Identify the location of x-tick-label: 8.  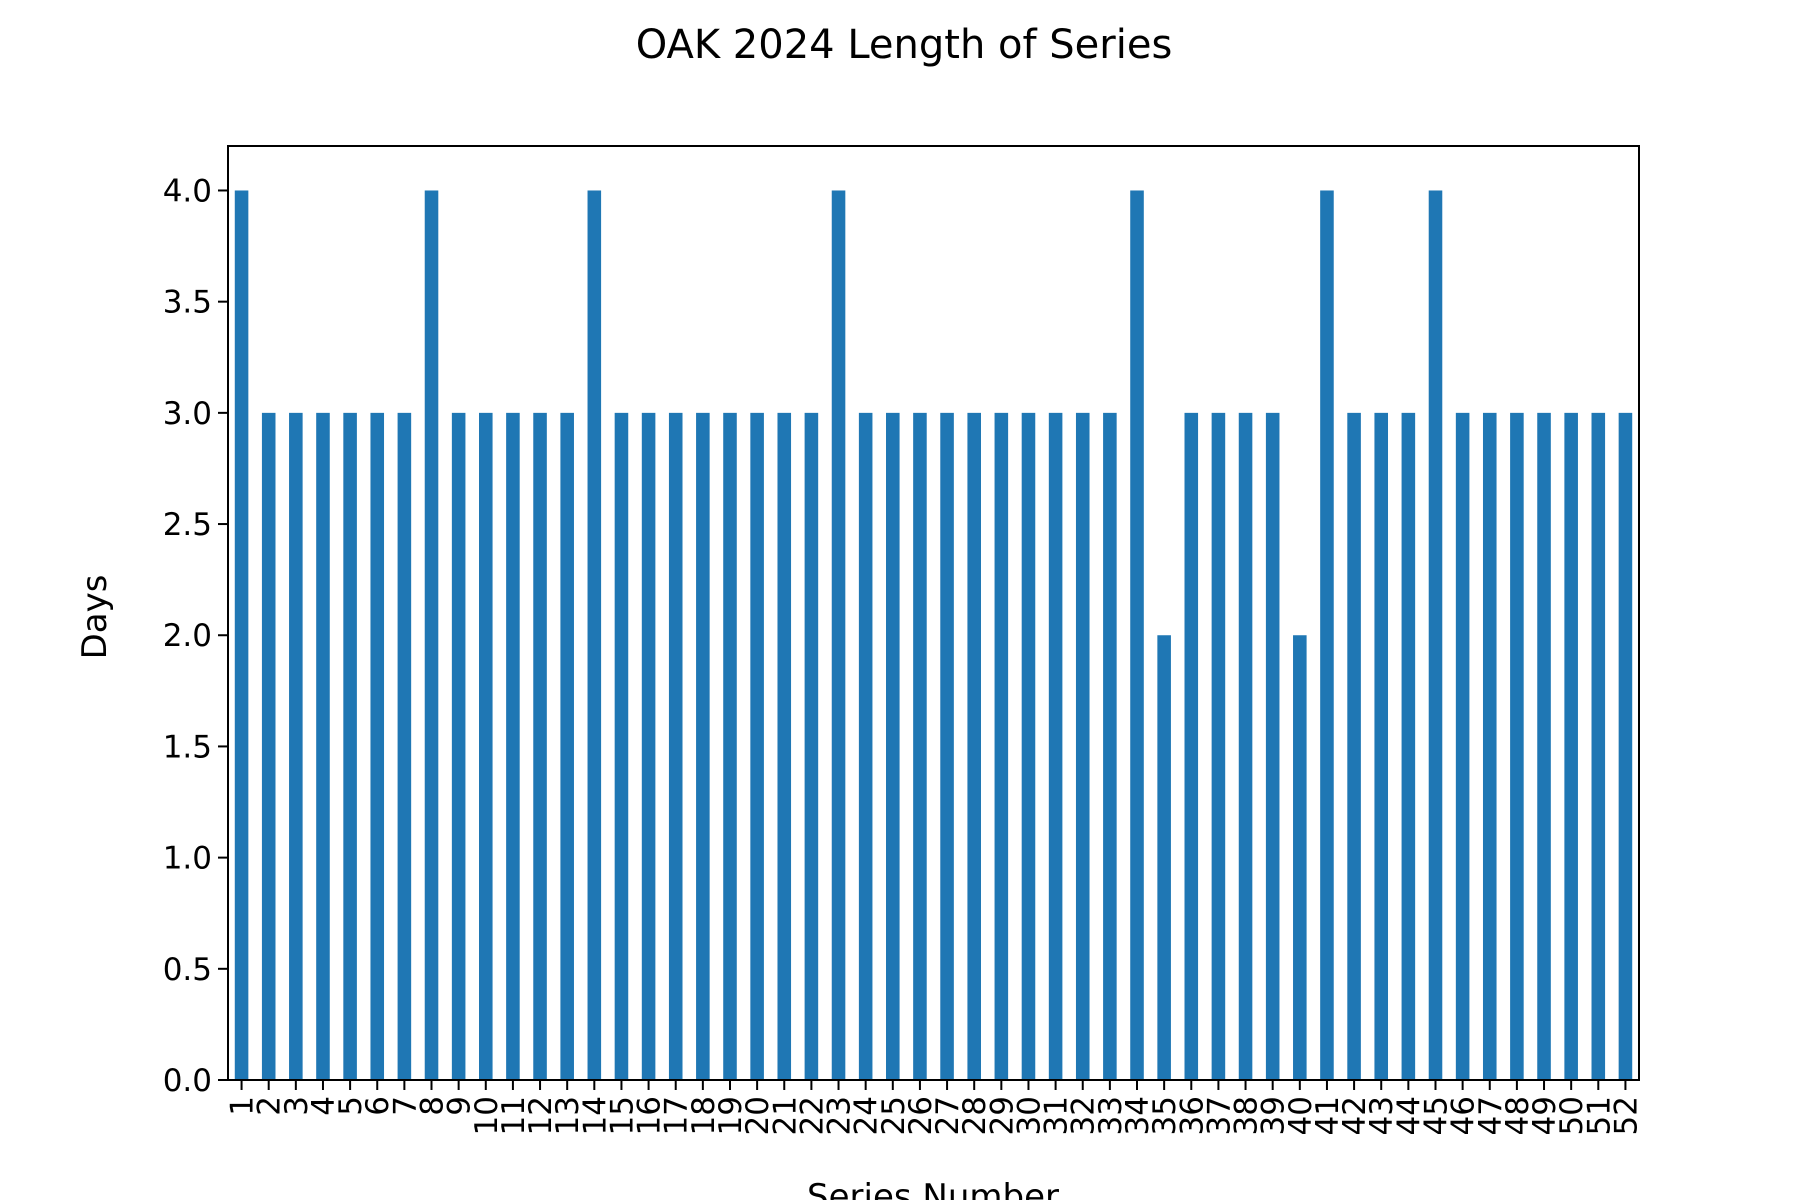
(433, 1106).